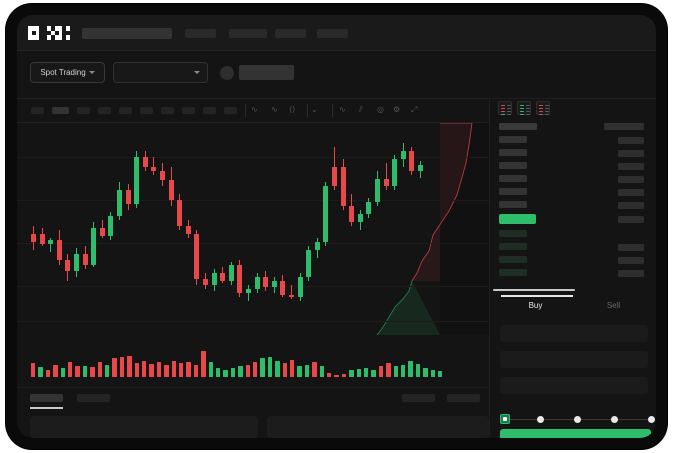 Image resolution: width=673 pixels, height=453 pixels. What do you see at coordinates (575, 433) in the screenshot?
I see `submit-buy-button` at bounding box center [575, 433].